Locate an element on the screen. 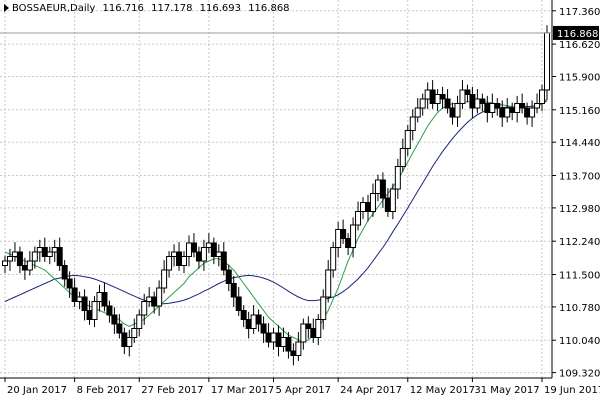  y-tick-label: 115.160 is located at coordinates (579, 111).